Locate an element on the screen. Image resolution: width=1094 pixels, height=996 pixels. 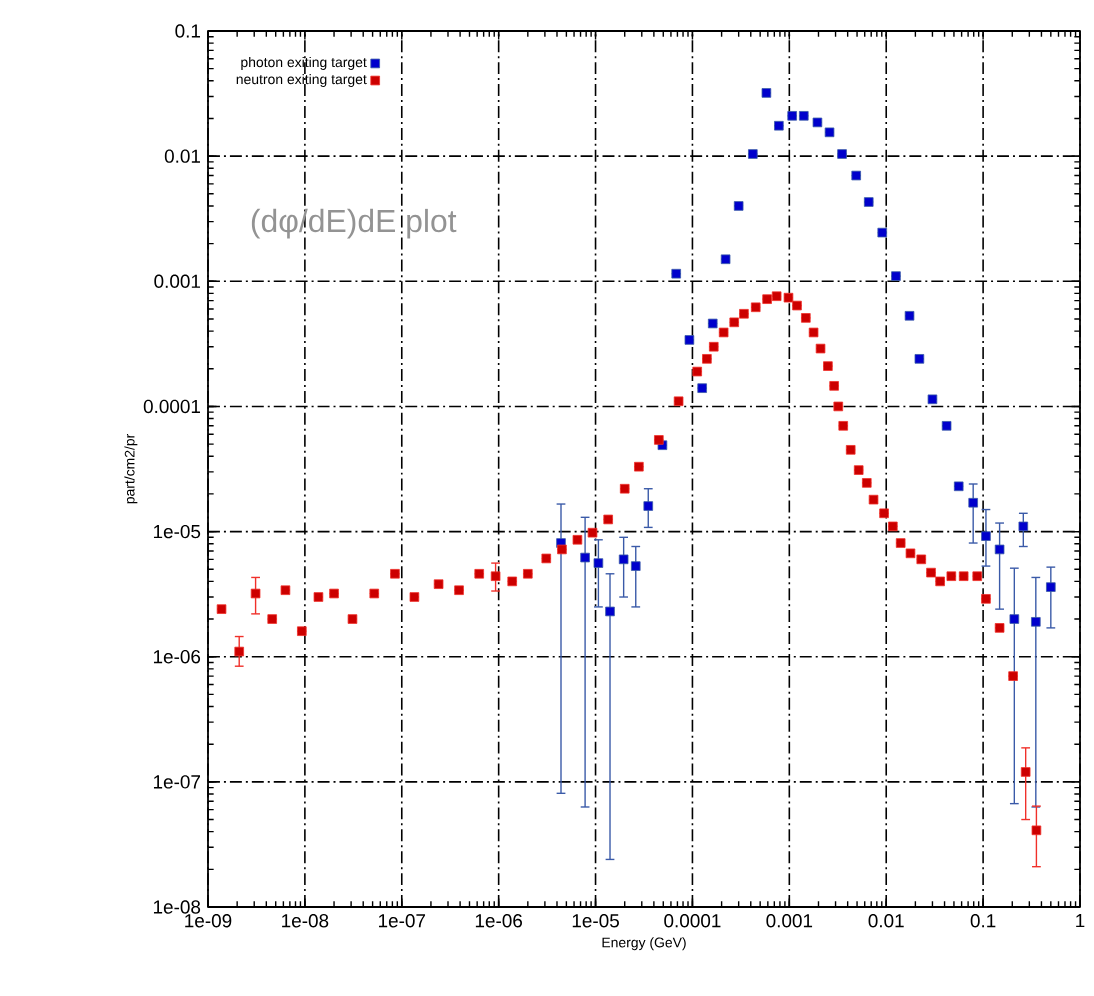
x-tick-label: 1e-05 is located at coordinates (595, 921).